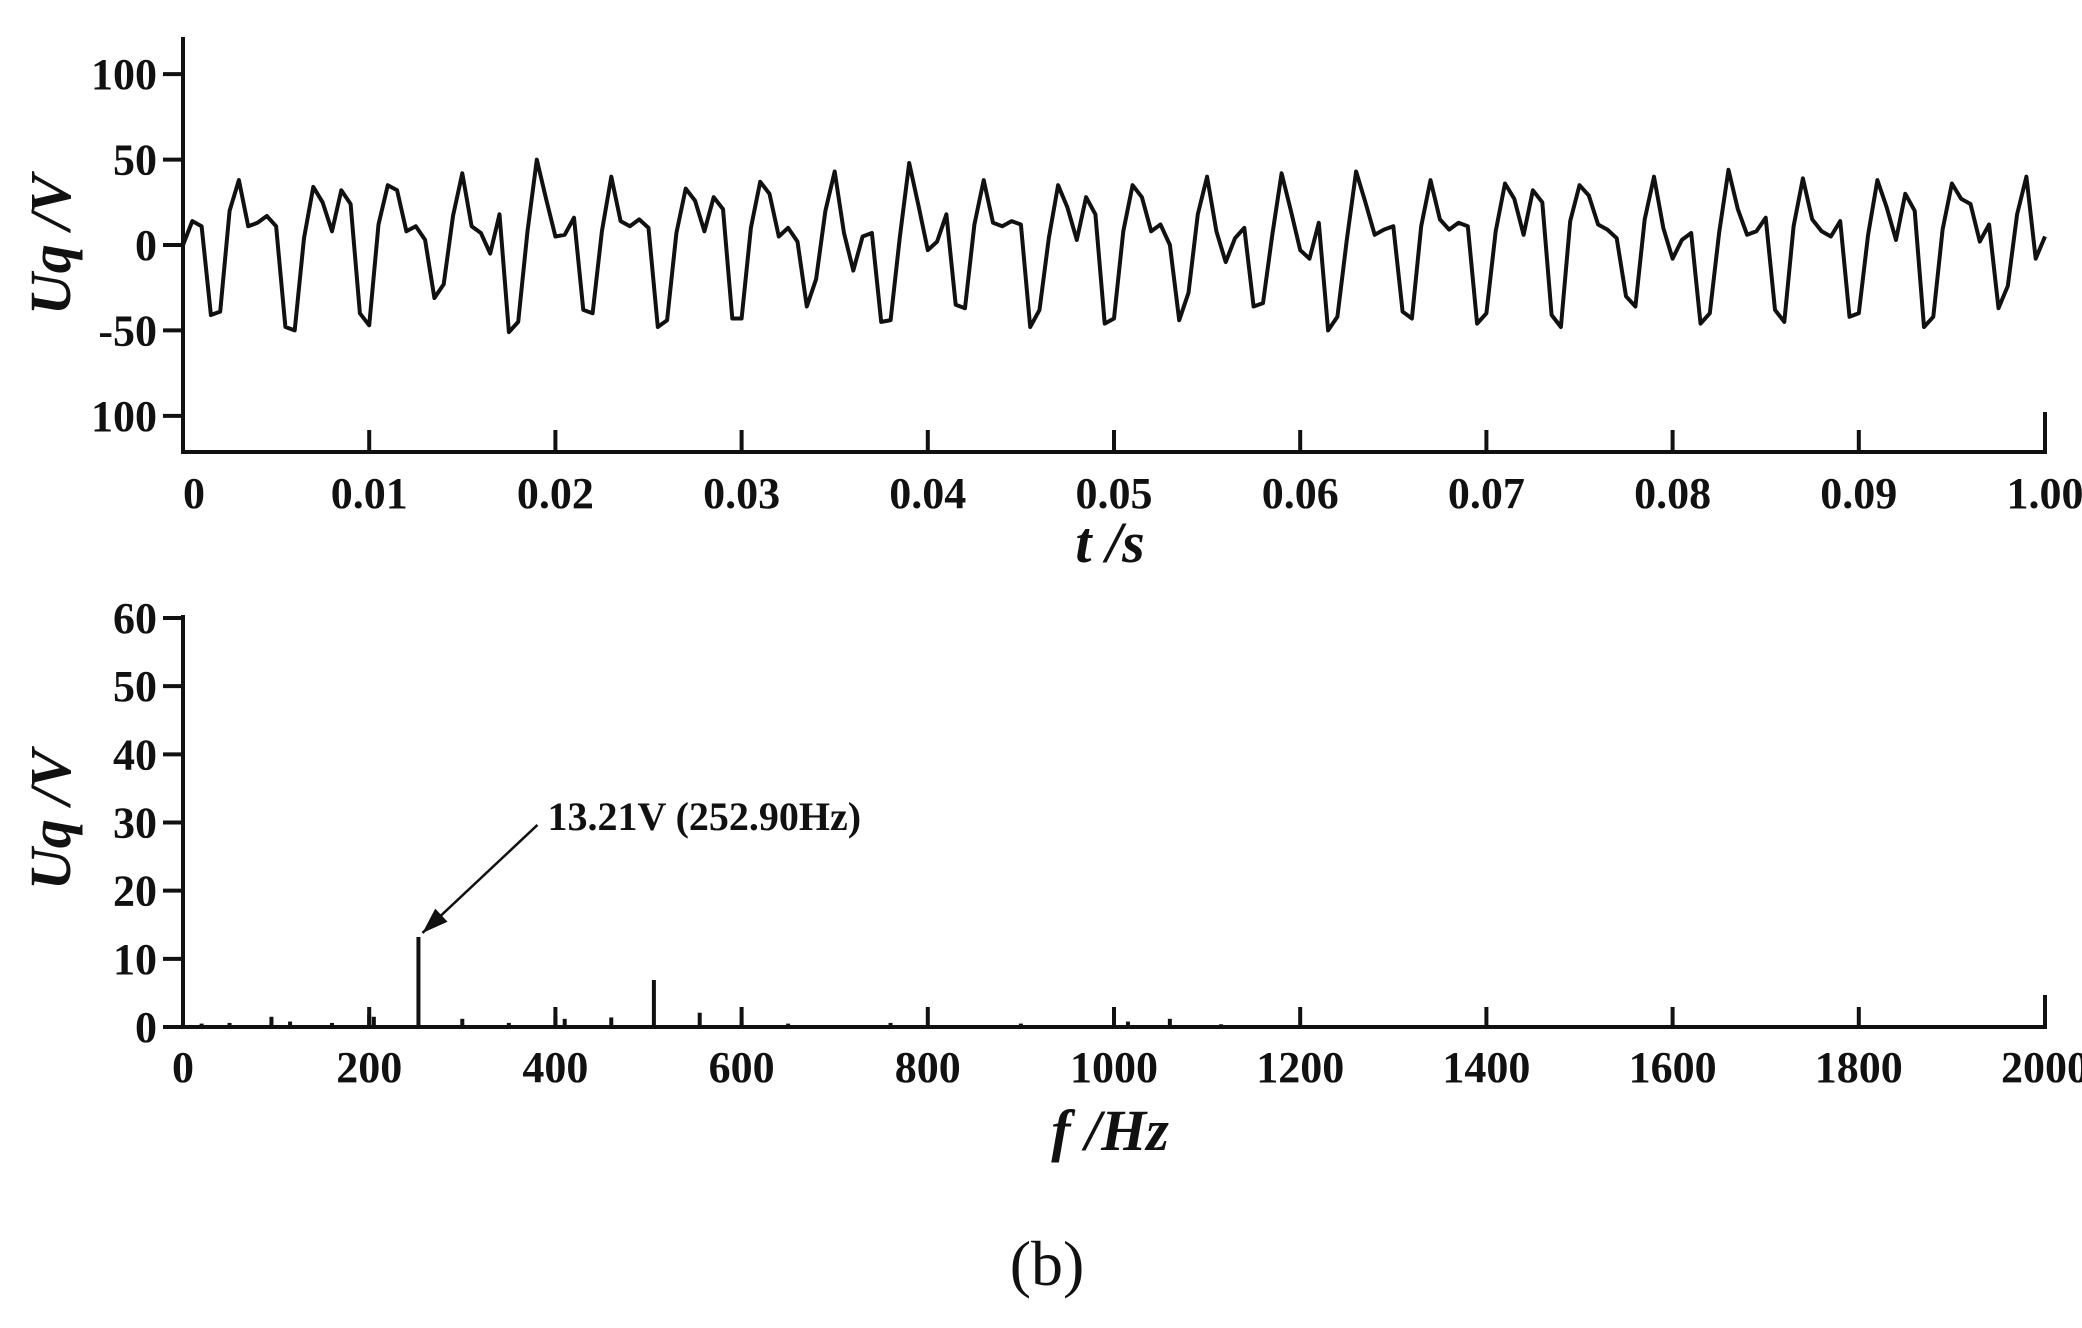  What do you see at coordinates (928, 1067) in the screenshot?
I see `bottom-x-tick-label: 800` at bounding box center [928, 1067].